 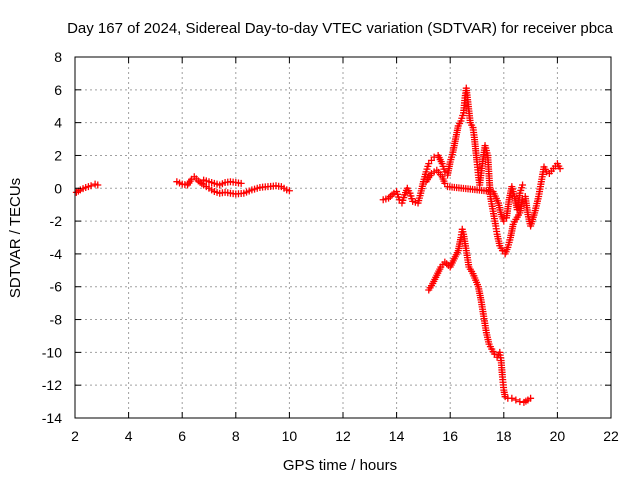 What do you see at coordinates (56, 287) in the screenshot?
I see `y-tick-label: -6` at bounding box center [56, 287].